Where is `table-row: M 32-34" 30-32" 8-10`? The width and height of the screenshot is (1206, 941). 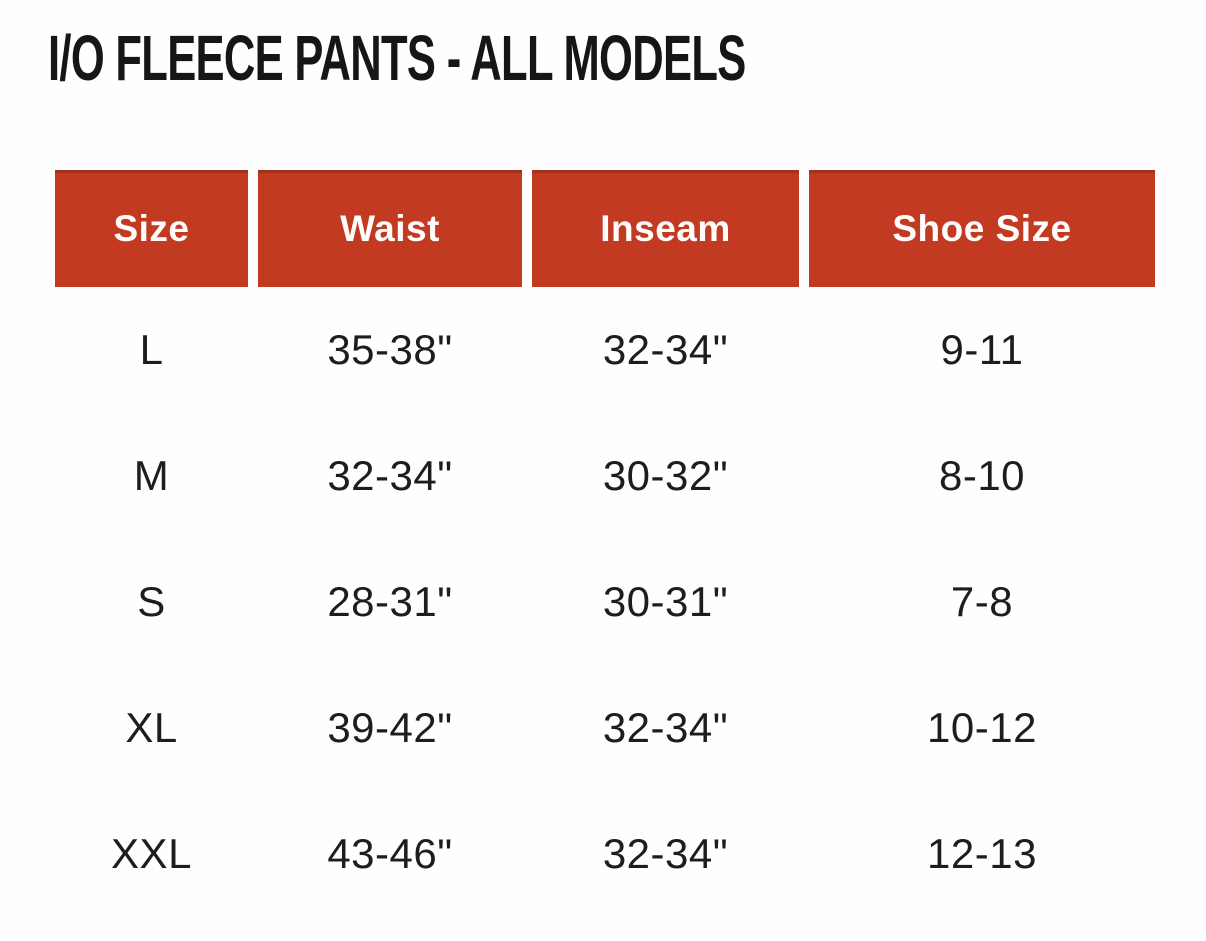 table-row: M 32-34" 30-32" 8-10 is located at coordinates (605, 476).